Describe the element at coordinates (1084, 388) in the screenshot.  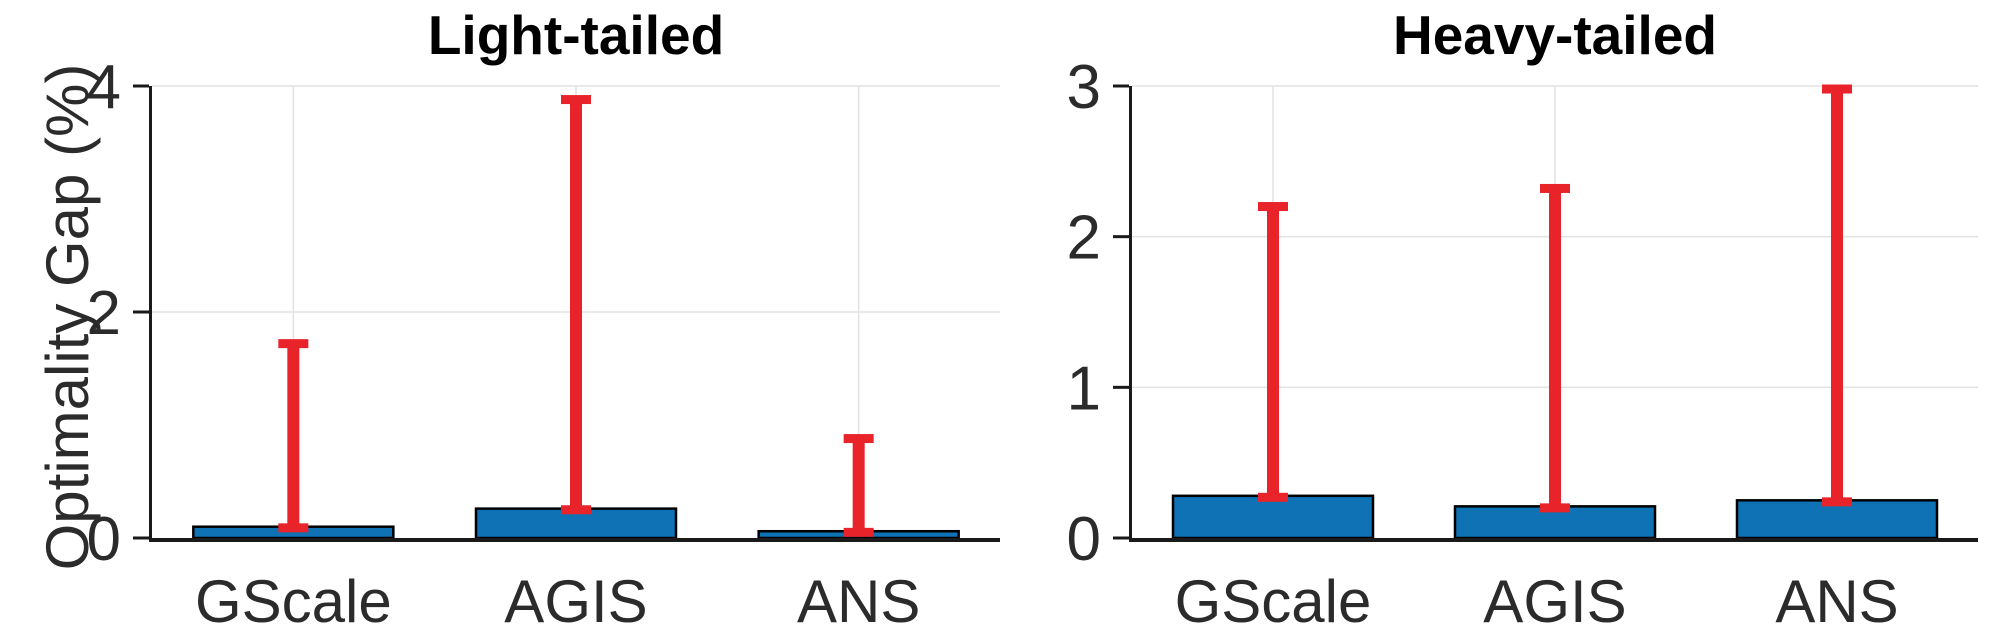
I see `y-tick-label: 1` at that location.